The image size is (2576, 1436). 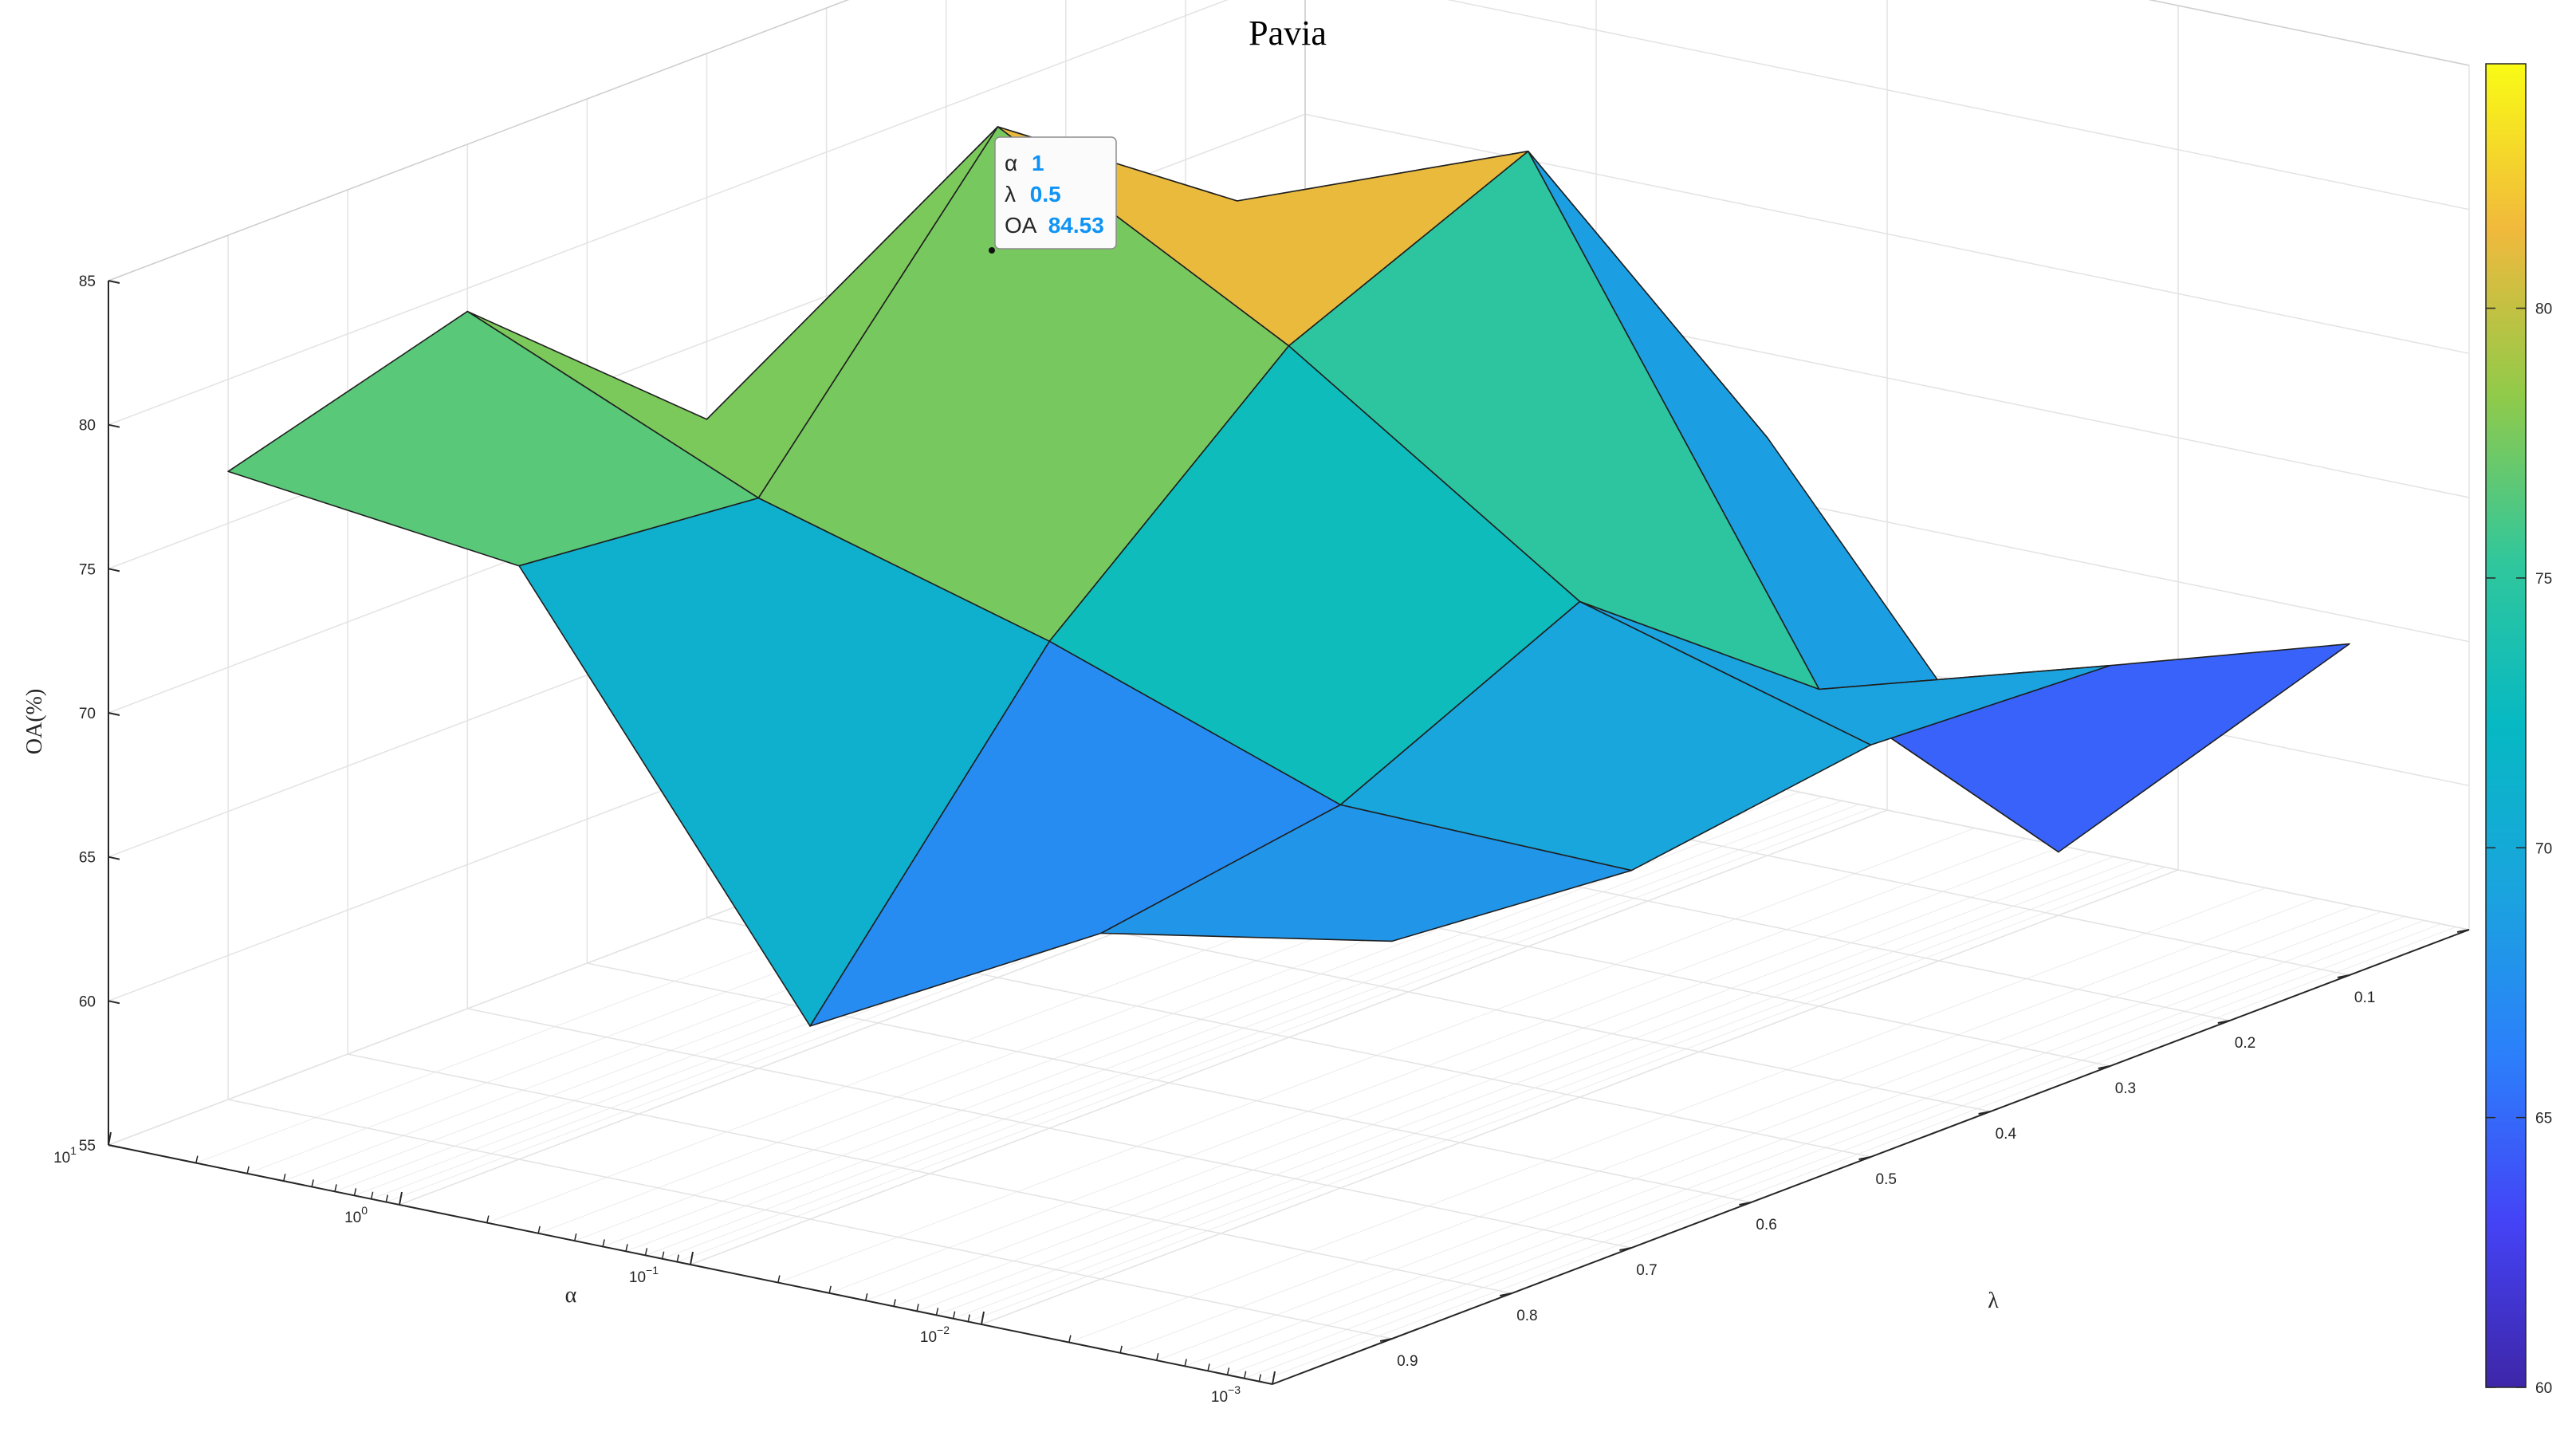 What do you see at coordinates (1367, 873) in the screenshot?
I see `surface-cell` at bounding box center [1367, 873].